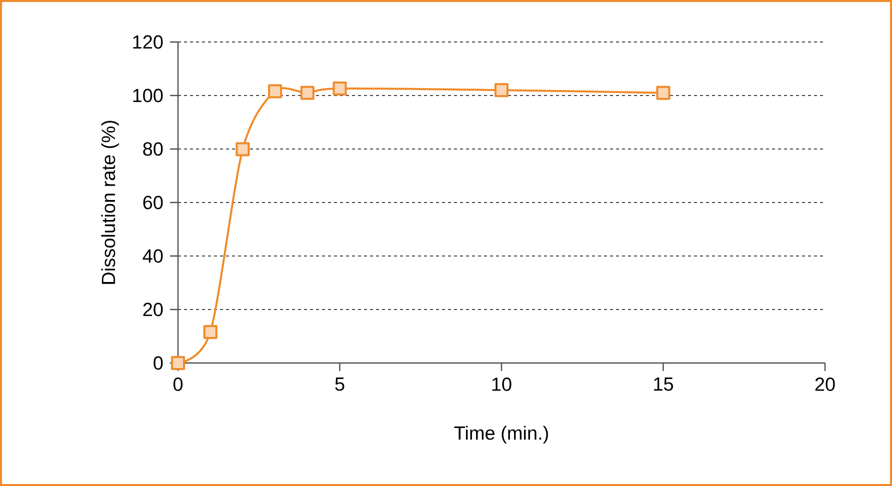  Describe the element at coordinates (158, 363) in the screenshot. I see `y-tick-label: 0` at that location.